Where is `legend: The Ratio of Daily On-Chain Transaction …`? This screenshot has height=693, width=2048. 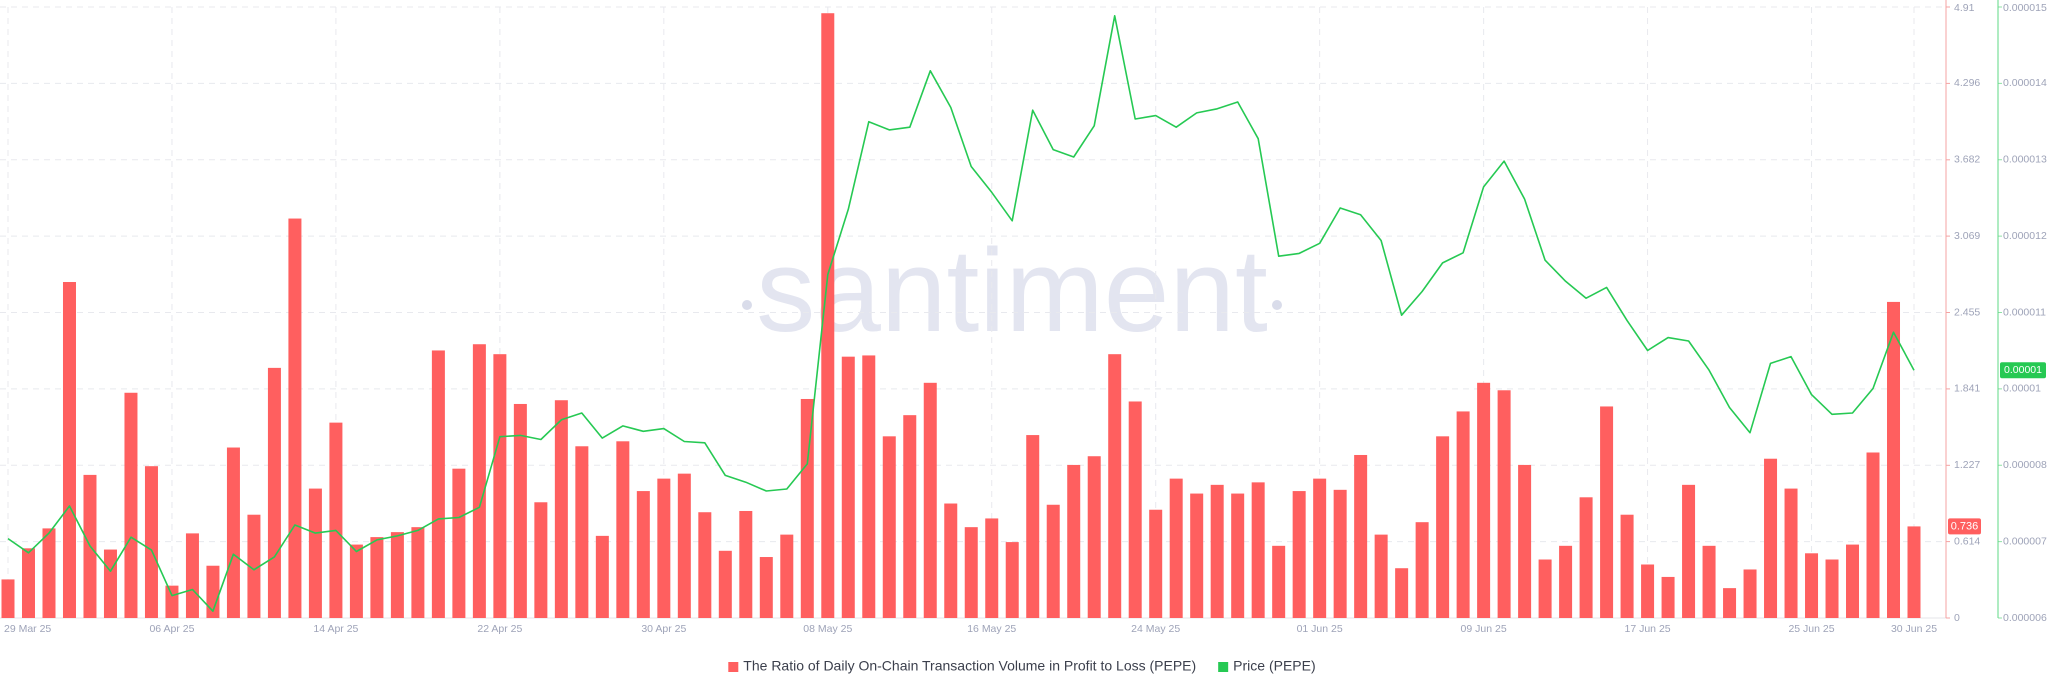
legend: The Ratio of Daily On-Chain Transaction … is located at coordinates (1022, 666).